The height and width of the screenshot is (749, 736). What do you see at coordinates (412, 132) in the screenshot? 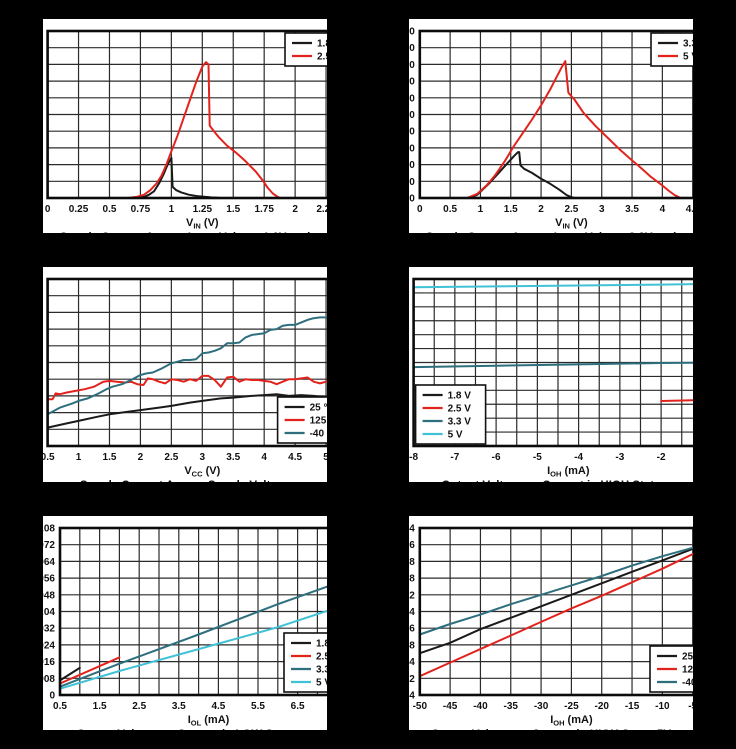
I see `svg-text: 400` at bounding box center [412, 132].